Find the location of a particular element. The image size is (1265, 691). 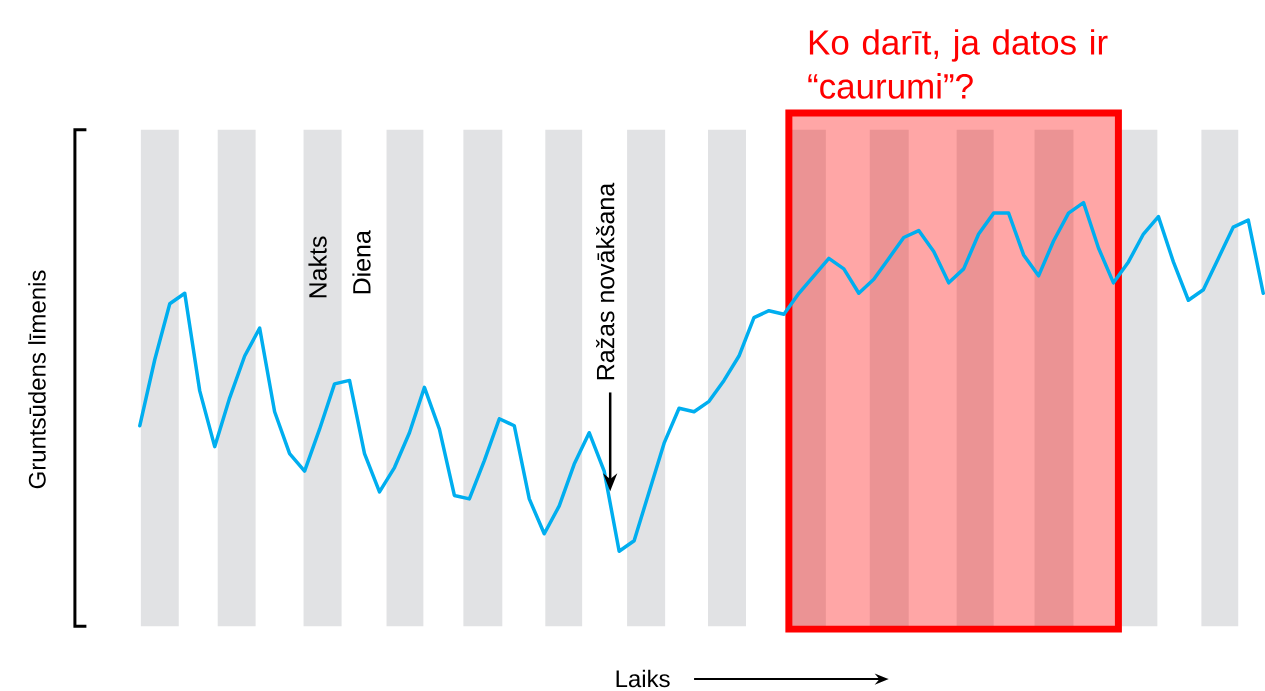

annotation: Ražas novākšana is located at coordinates (605, 281).